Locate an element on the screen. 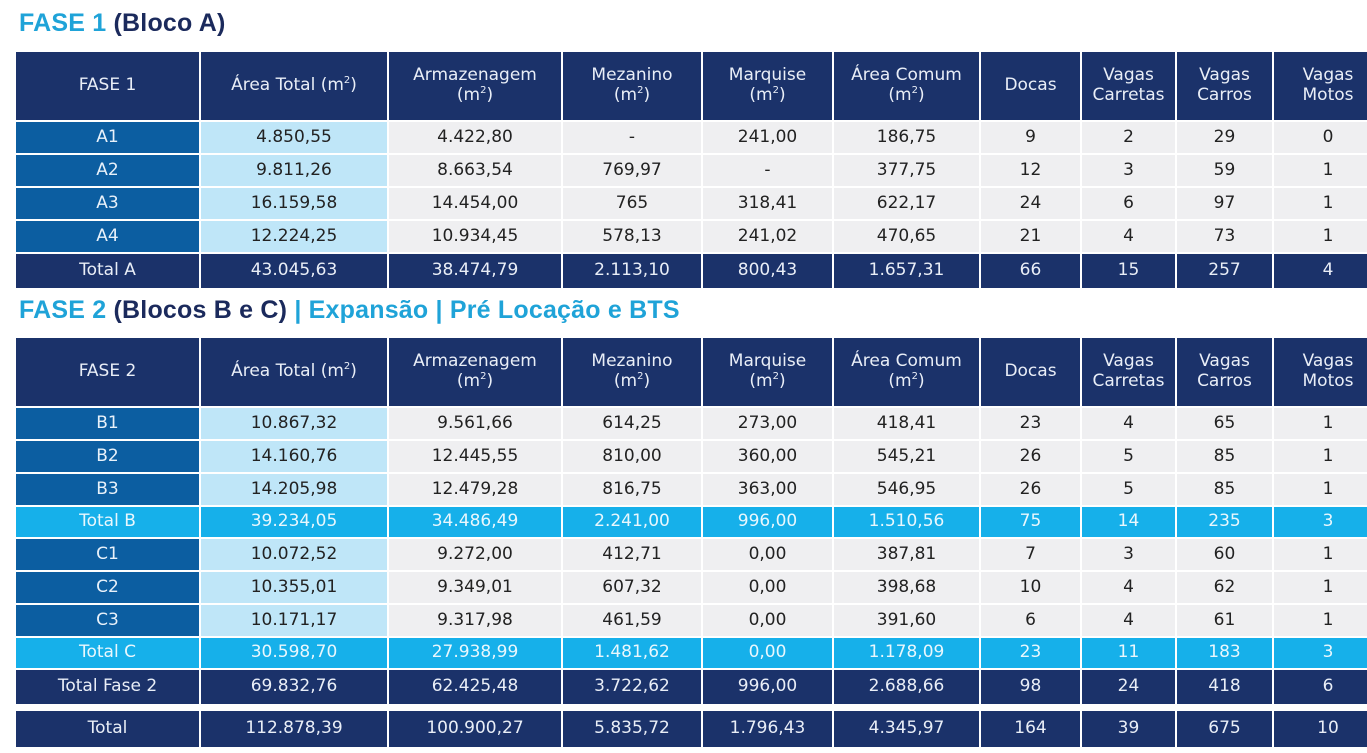  table-cell: 3.722,62 is located at coordinates (632, 687).